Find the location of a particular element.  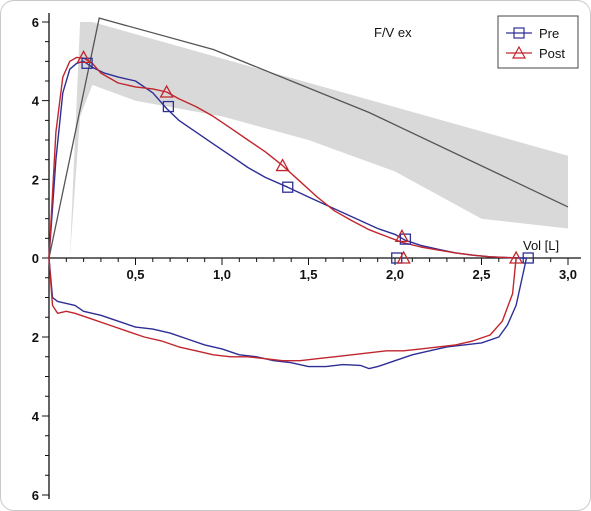

x-axis-label: Vol [L] is located at coordinates (541, 245).